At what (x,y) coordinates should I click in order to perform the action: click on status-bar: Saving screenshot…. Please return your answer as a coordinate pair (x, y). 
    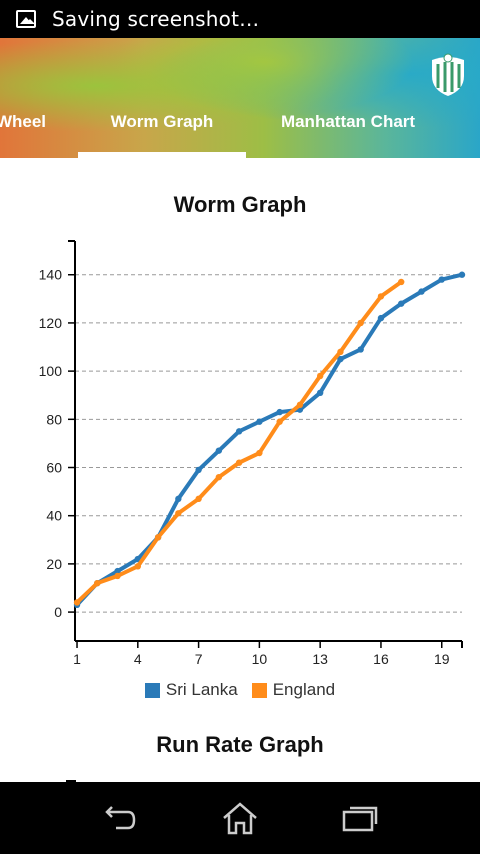
    Looking at the image, I should click on (240, 19).